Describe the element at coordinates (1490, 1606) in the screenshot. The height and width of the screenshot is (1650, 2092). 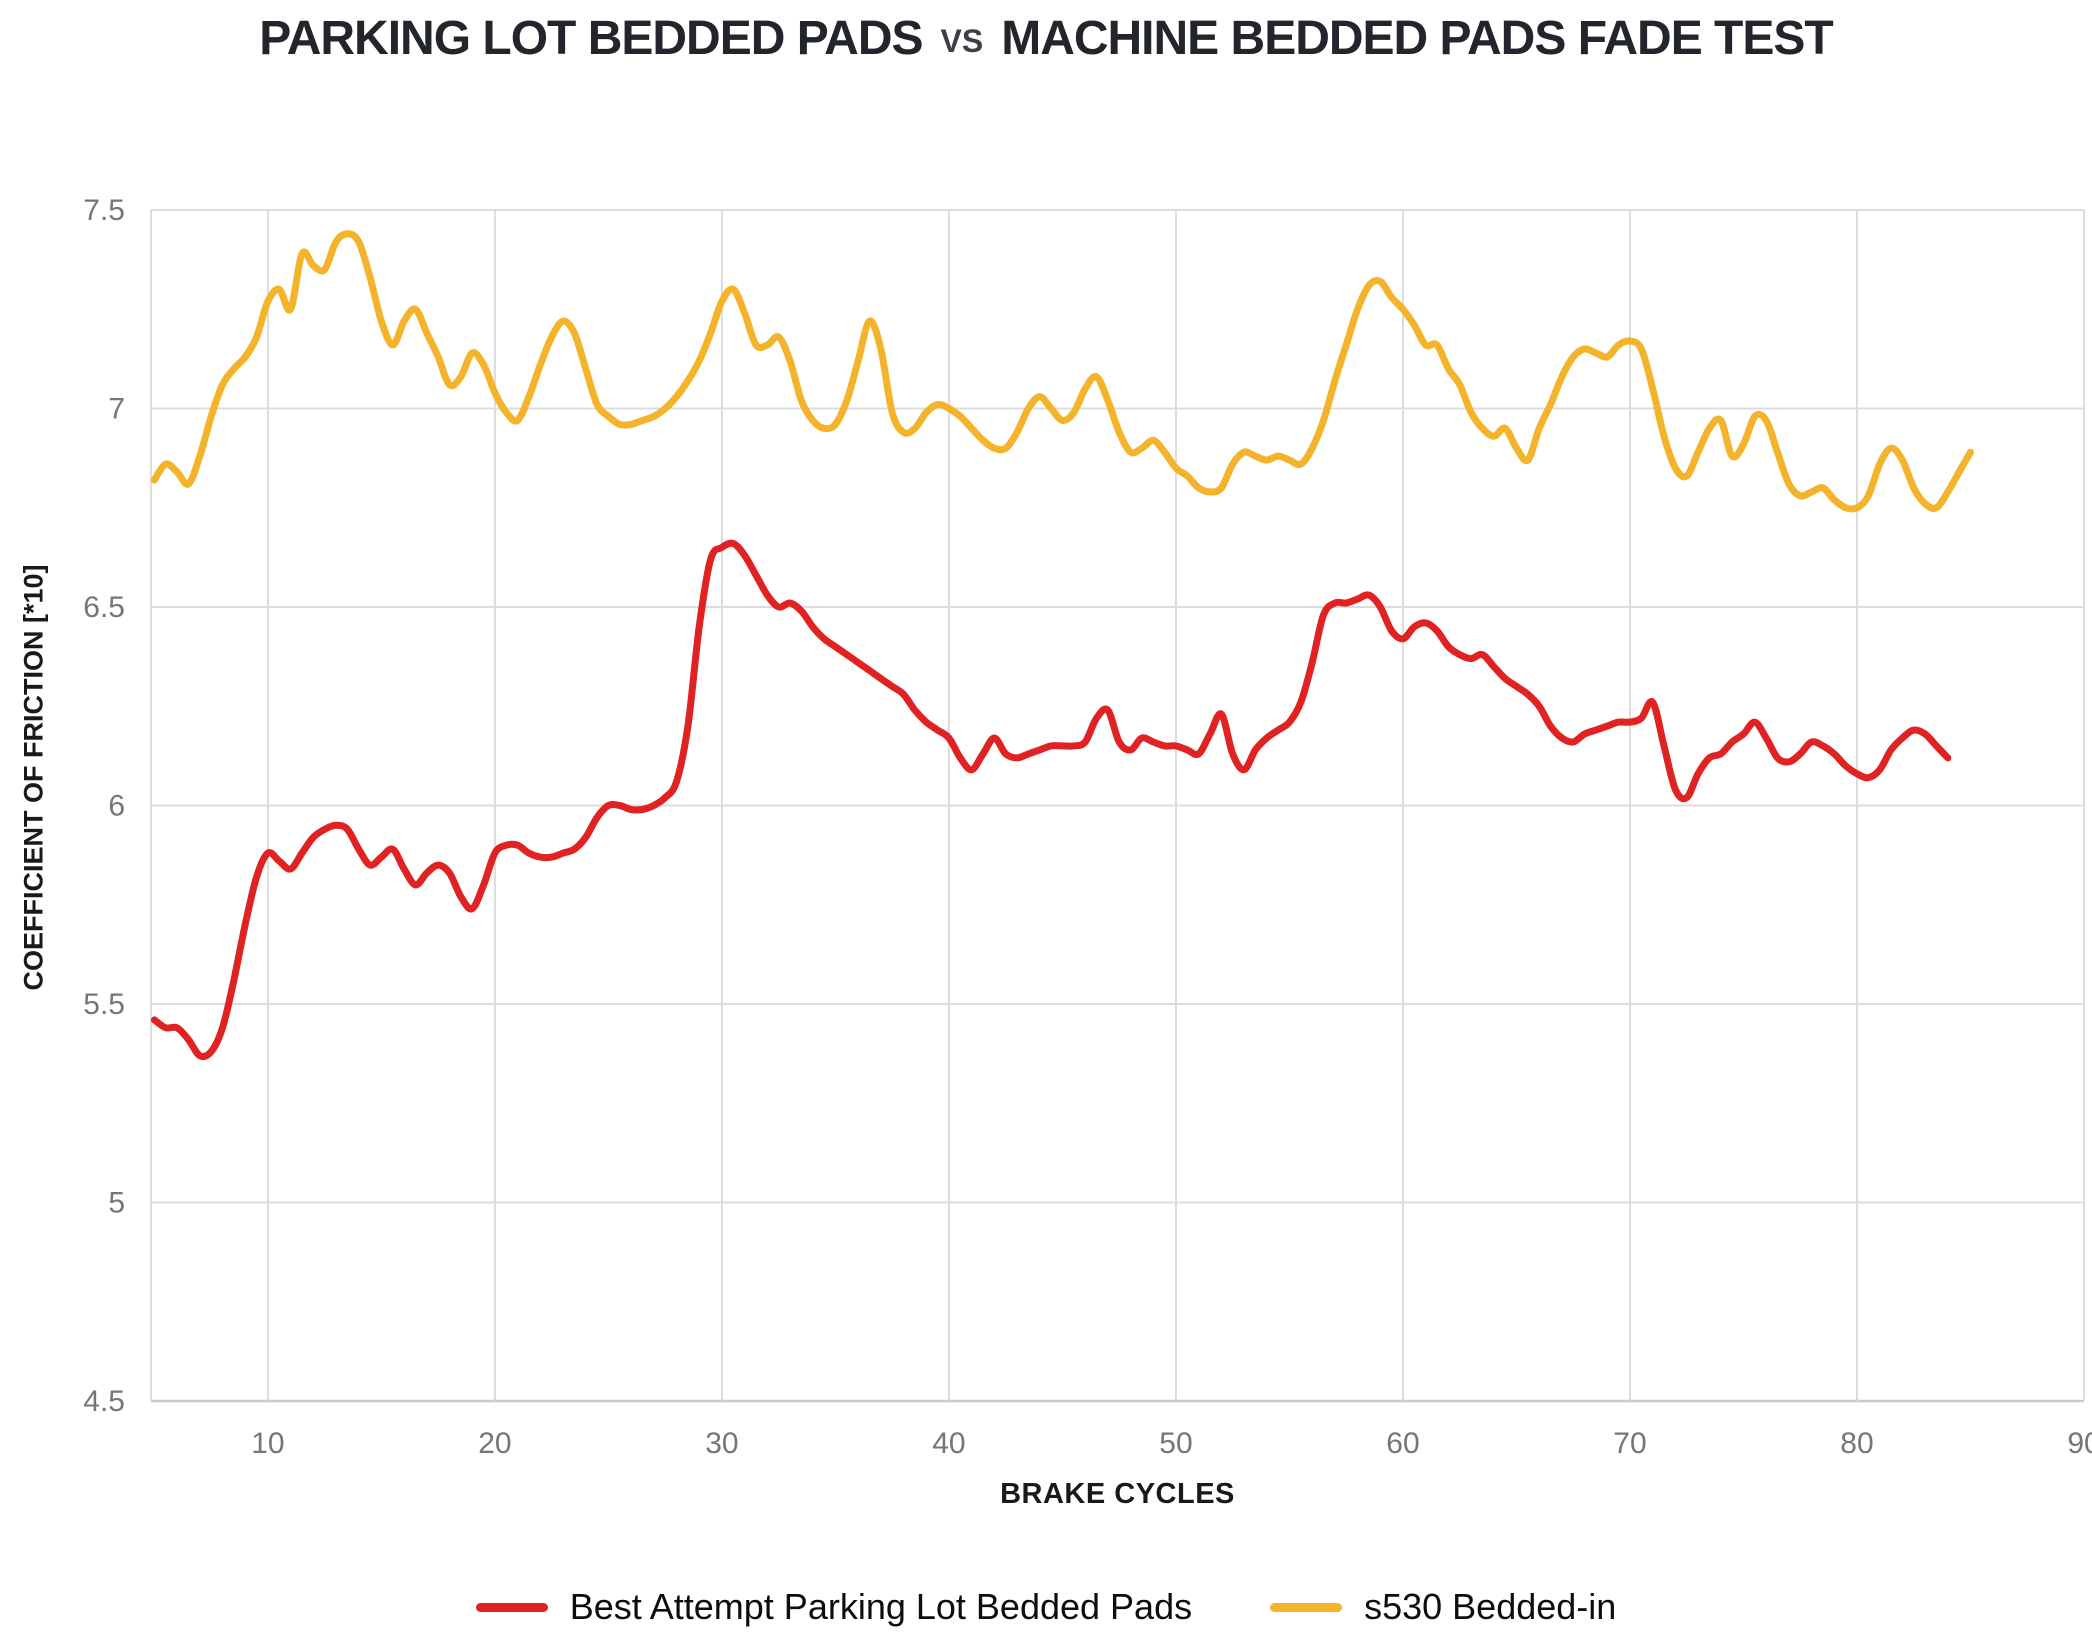
I see `legend-label-s530: s530 Bedded-in` at that location.